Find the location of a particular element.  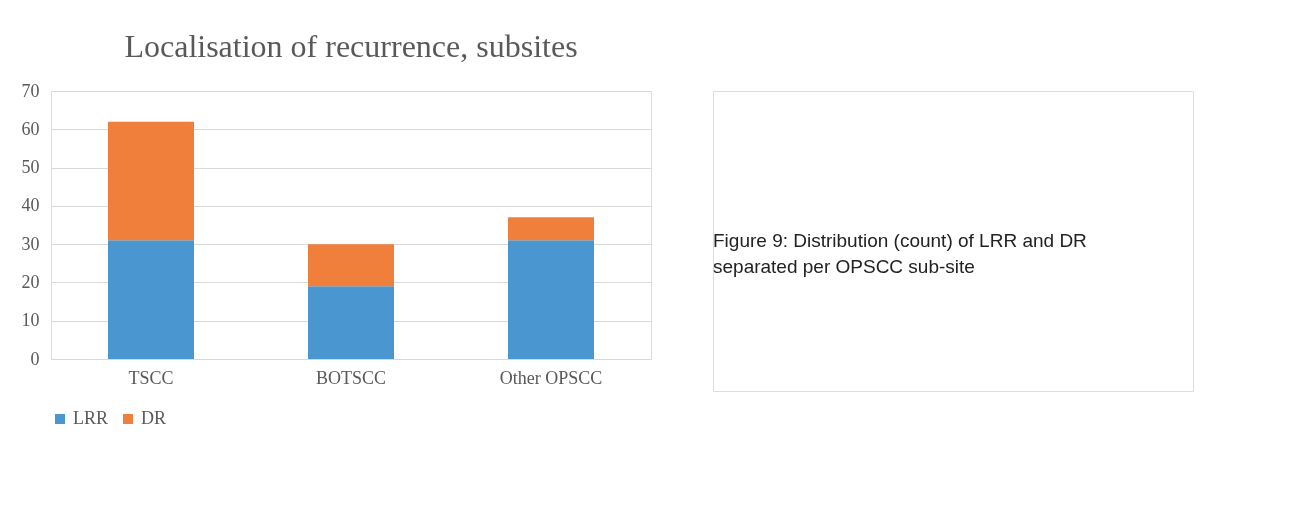

y-tick-label: 70 is located at coordinates (30, 90).